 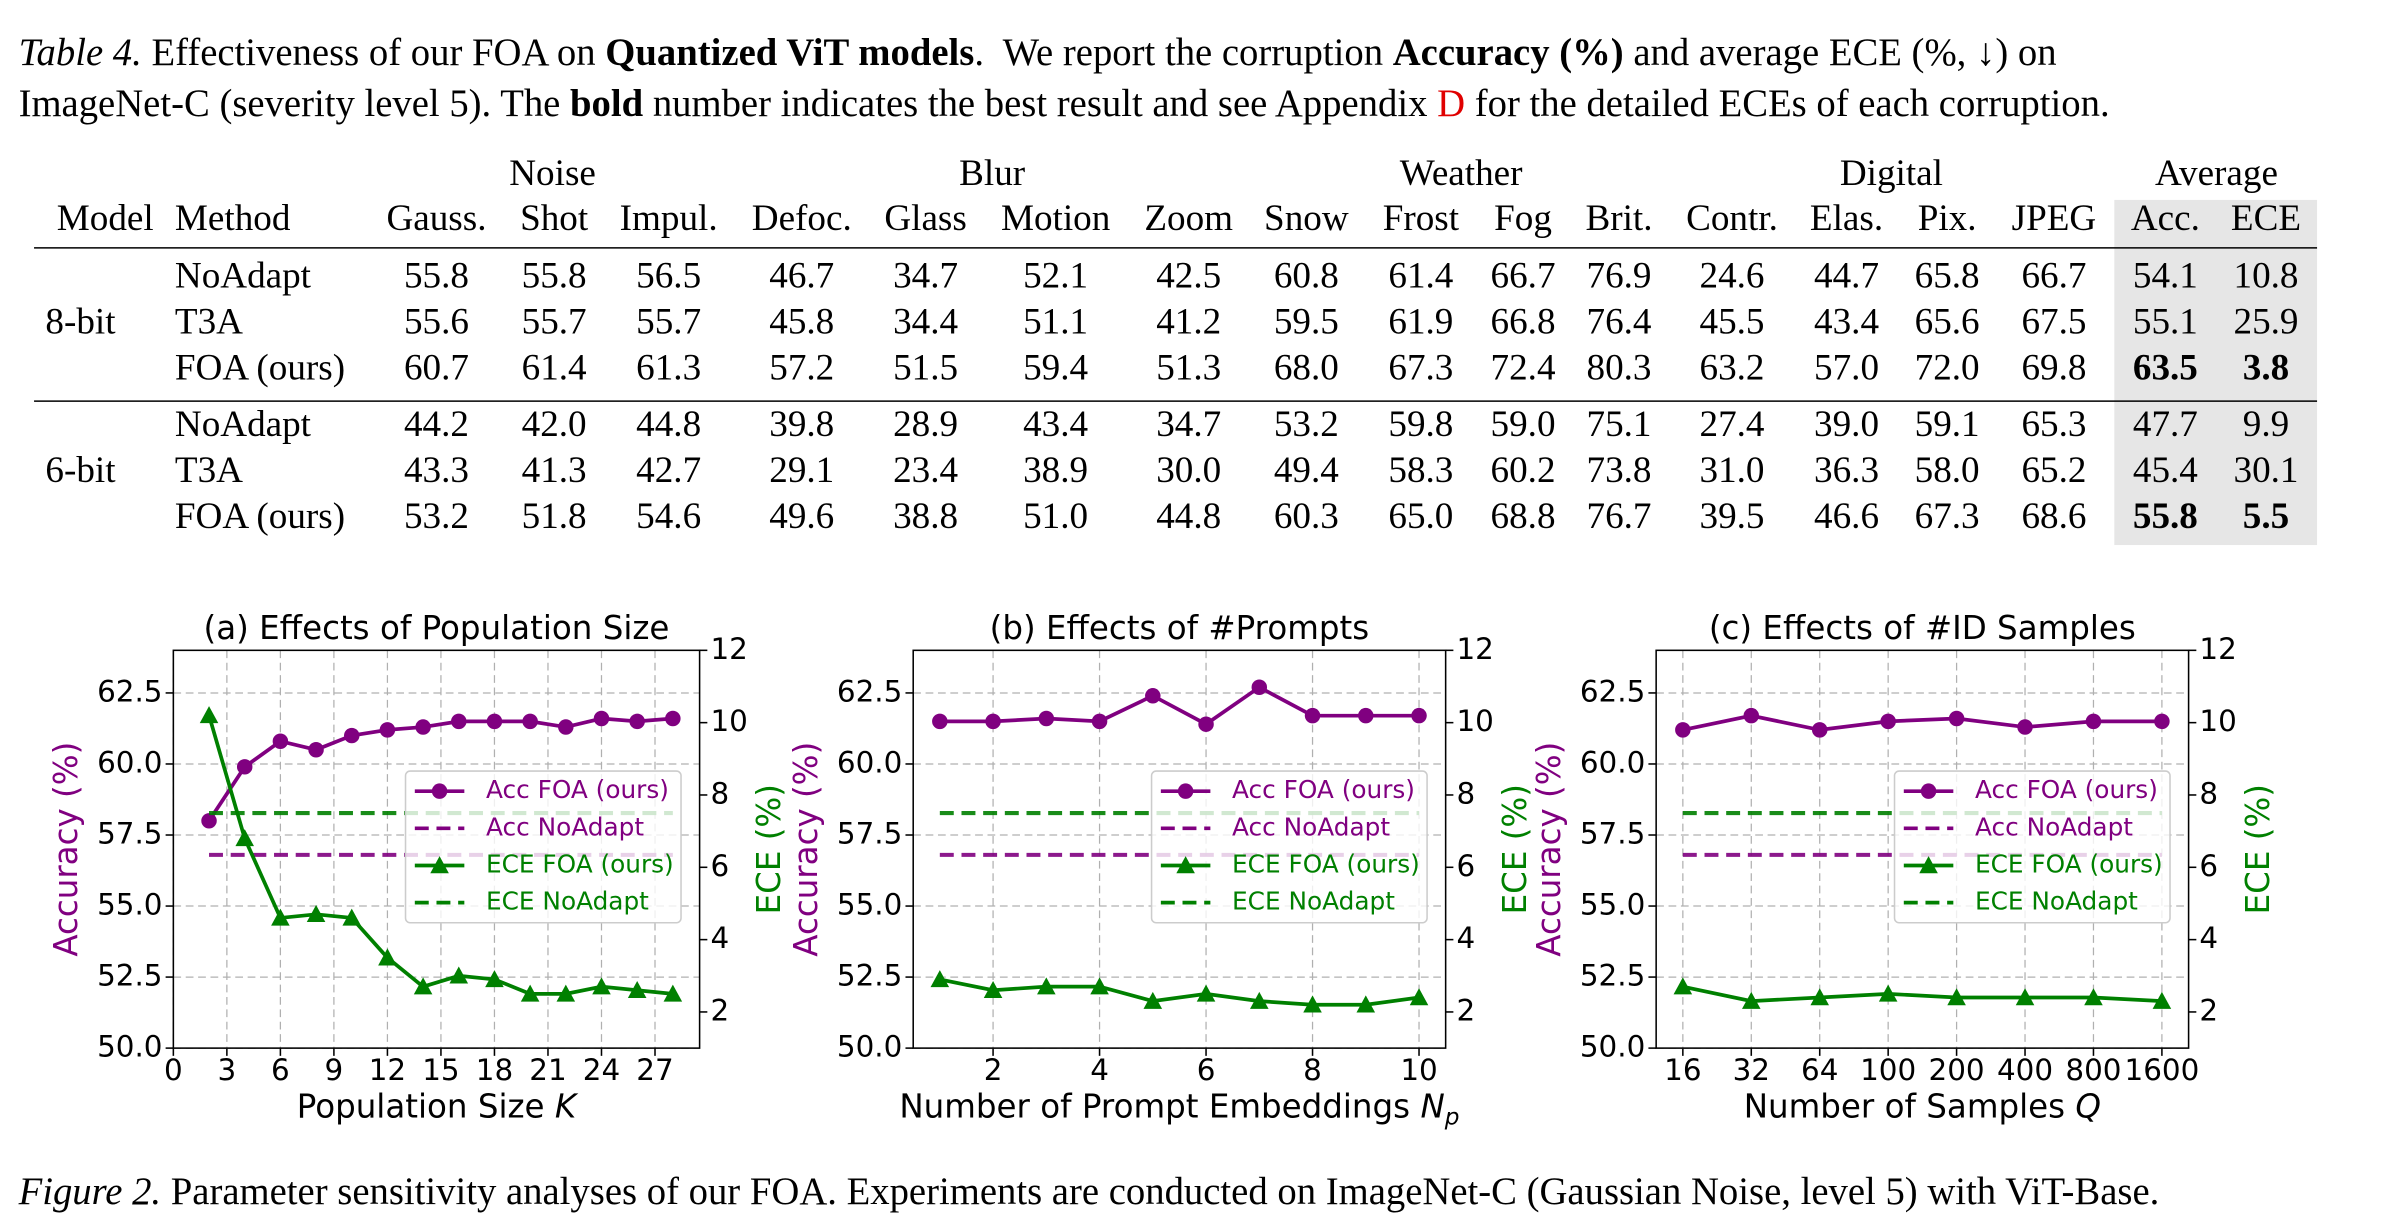 I want to click on table-cell: 27.4, so click(x=1732, y=424).